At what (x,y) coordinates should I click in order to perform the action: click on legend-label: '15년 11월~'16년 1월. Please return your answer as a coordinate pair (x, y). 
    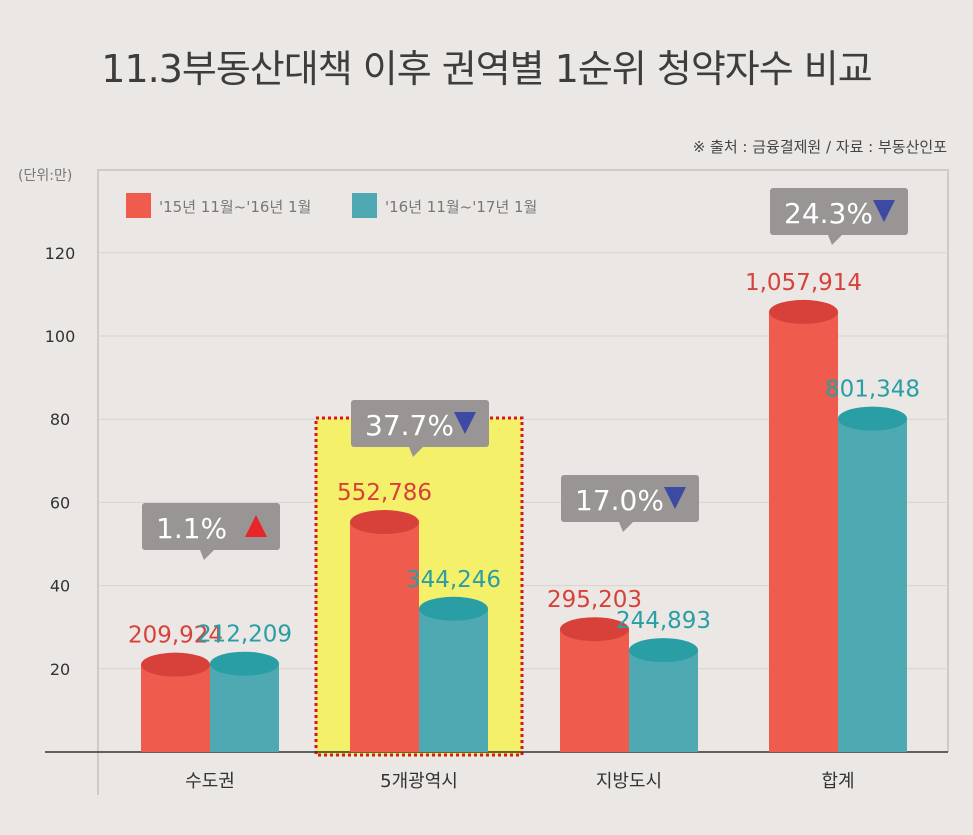
    Looking at the image, I should click on (235, 207).